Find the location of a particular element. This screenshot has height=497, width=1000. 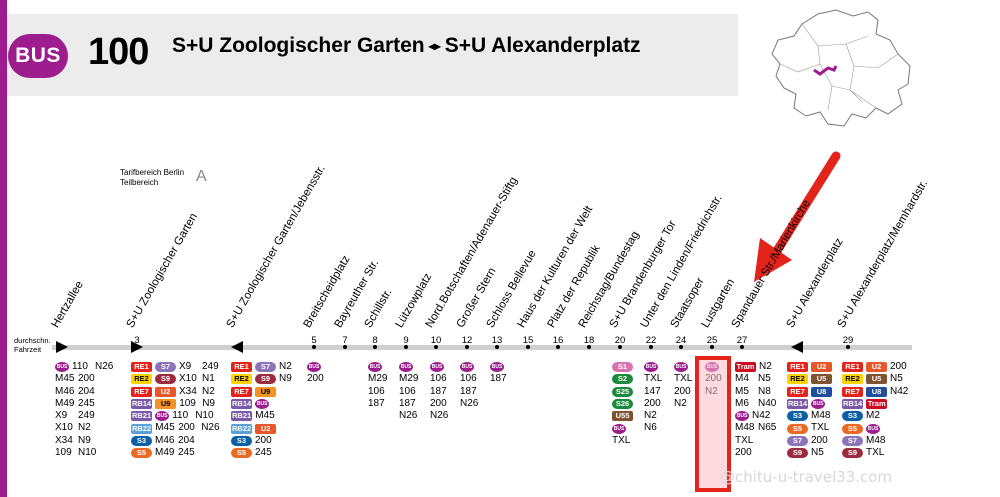

connection-label: N8 is located at coordinates (764, 391).